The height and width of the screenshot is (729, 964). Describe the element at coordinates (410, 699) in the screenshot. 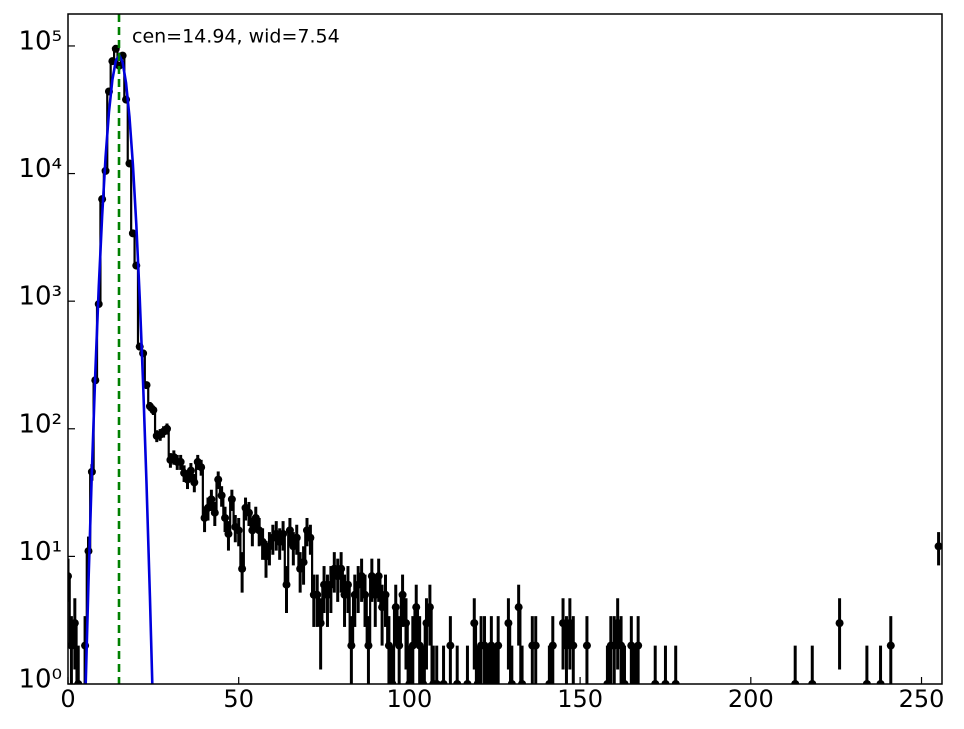

I see `x-tick-label: 100` at that location.